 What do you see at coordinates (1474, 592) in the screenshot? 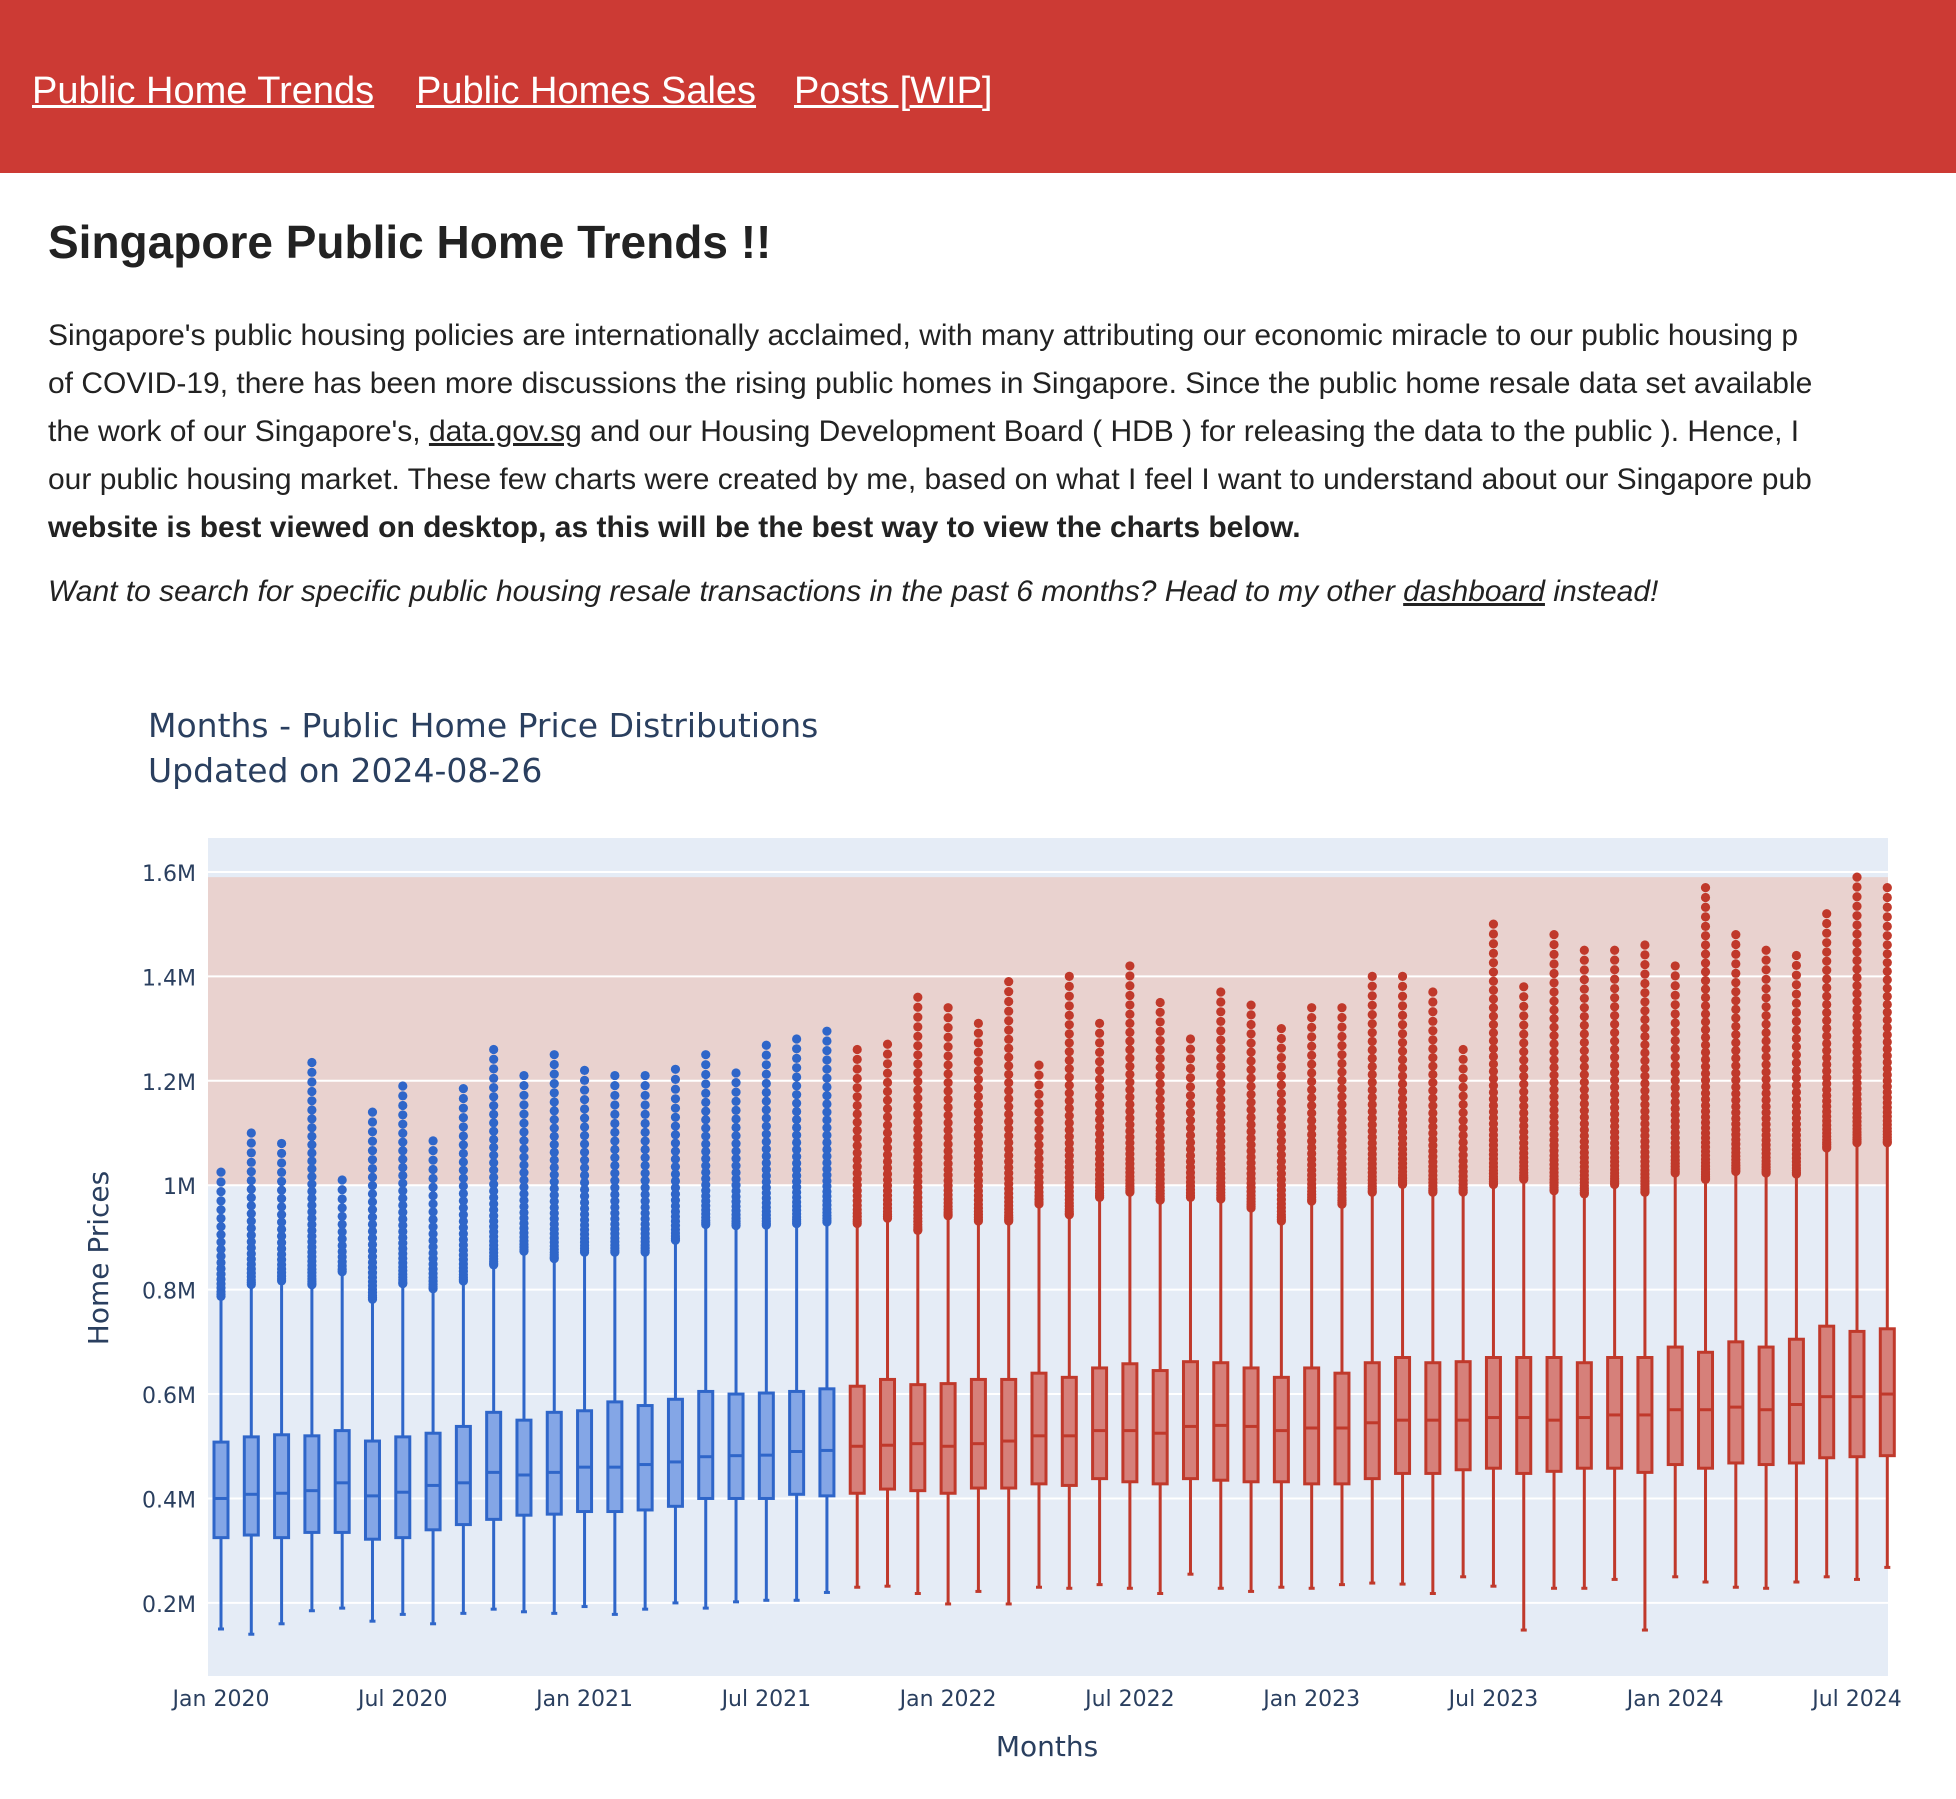
I see `dashboard-link: dashboard` at bounding box center [1474, 592].